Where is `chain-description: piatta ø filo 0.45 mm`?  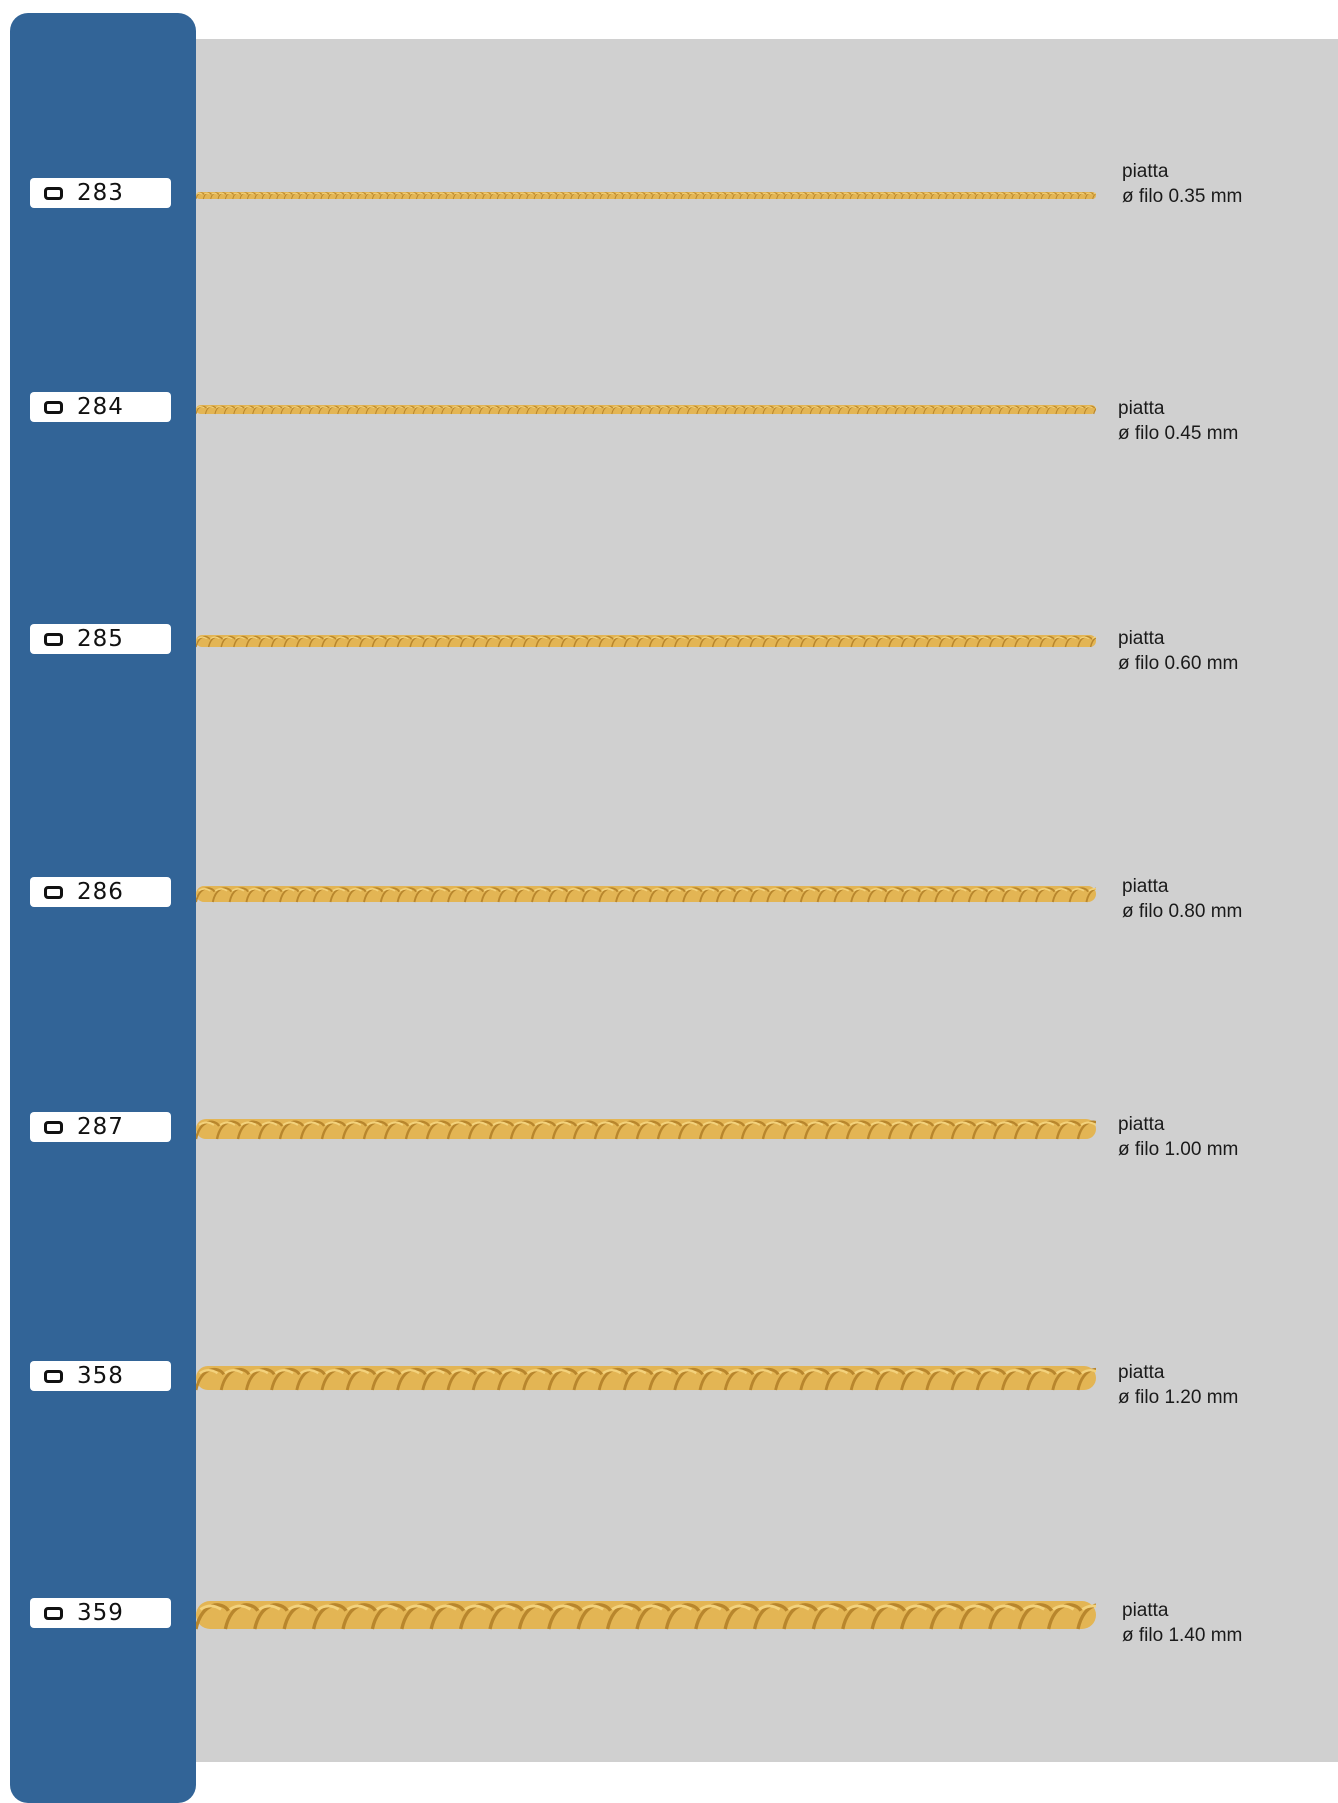 chain-description: piatta ø filo 0.45 mm is located at coordinates (1178, 421).